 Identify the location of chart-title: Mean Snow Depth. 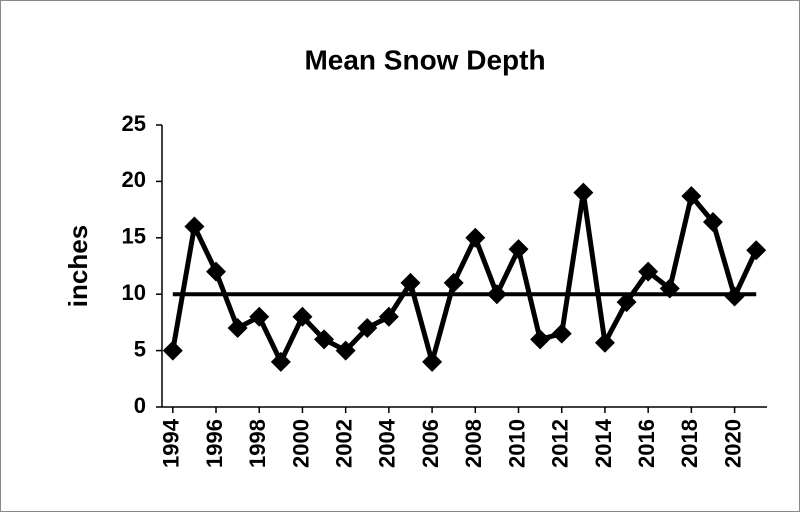
(424, 59).